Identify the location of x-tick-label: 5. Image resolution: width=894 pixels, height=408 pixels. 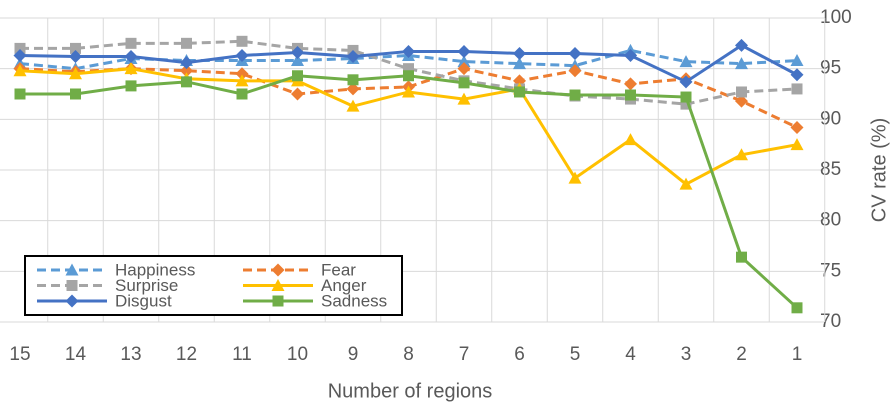
(575, 354).